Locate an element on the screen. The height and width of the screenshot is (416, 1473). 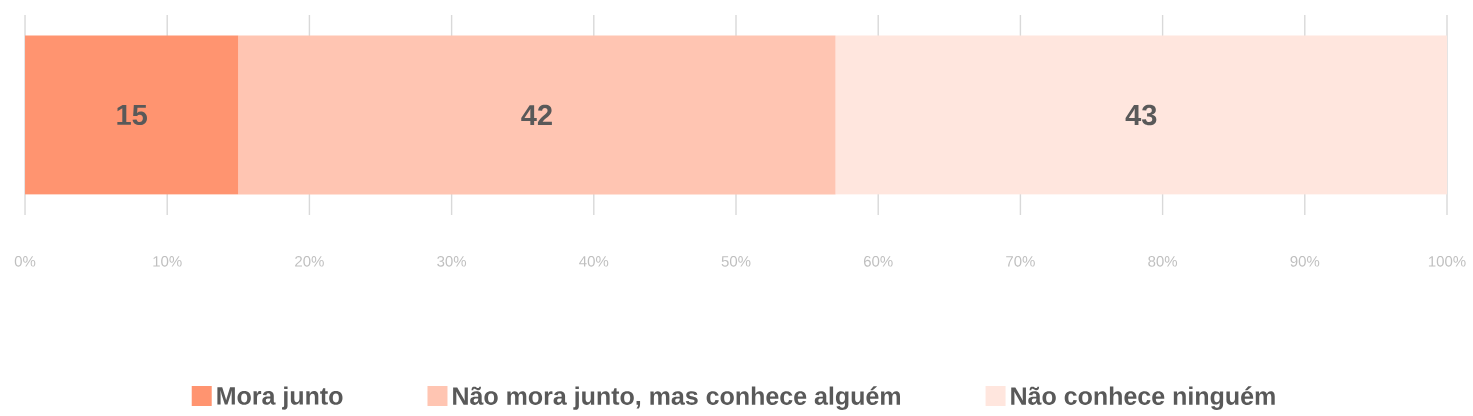
x-tick-label: 60% is located at coordinates (878, 261).